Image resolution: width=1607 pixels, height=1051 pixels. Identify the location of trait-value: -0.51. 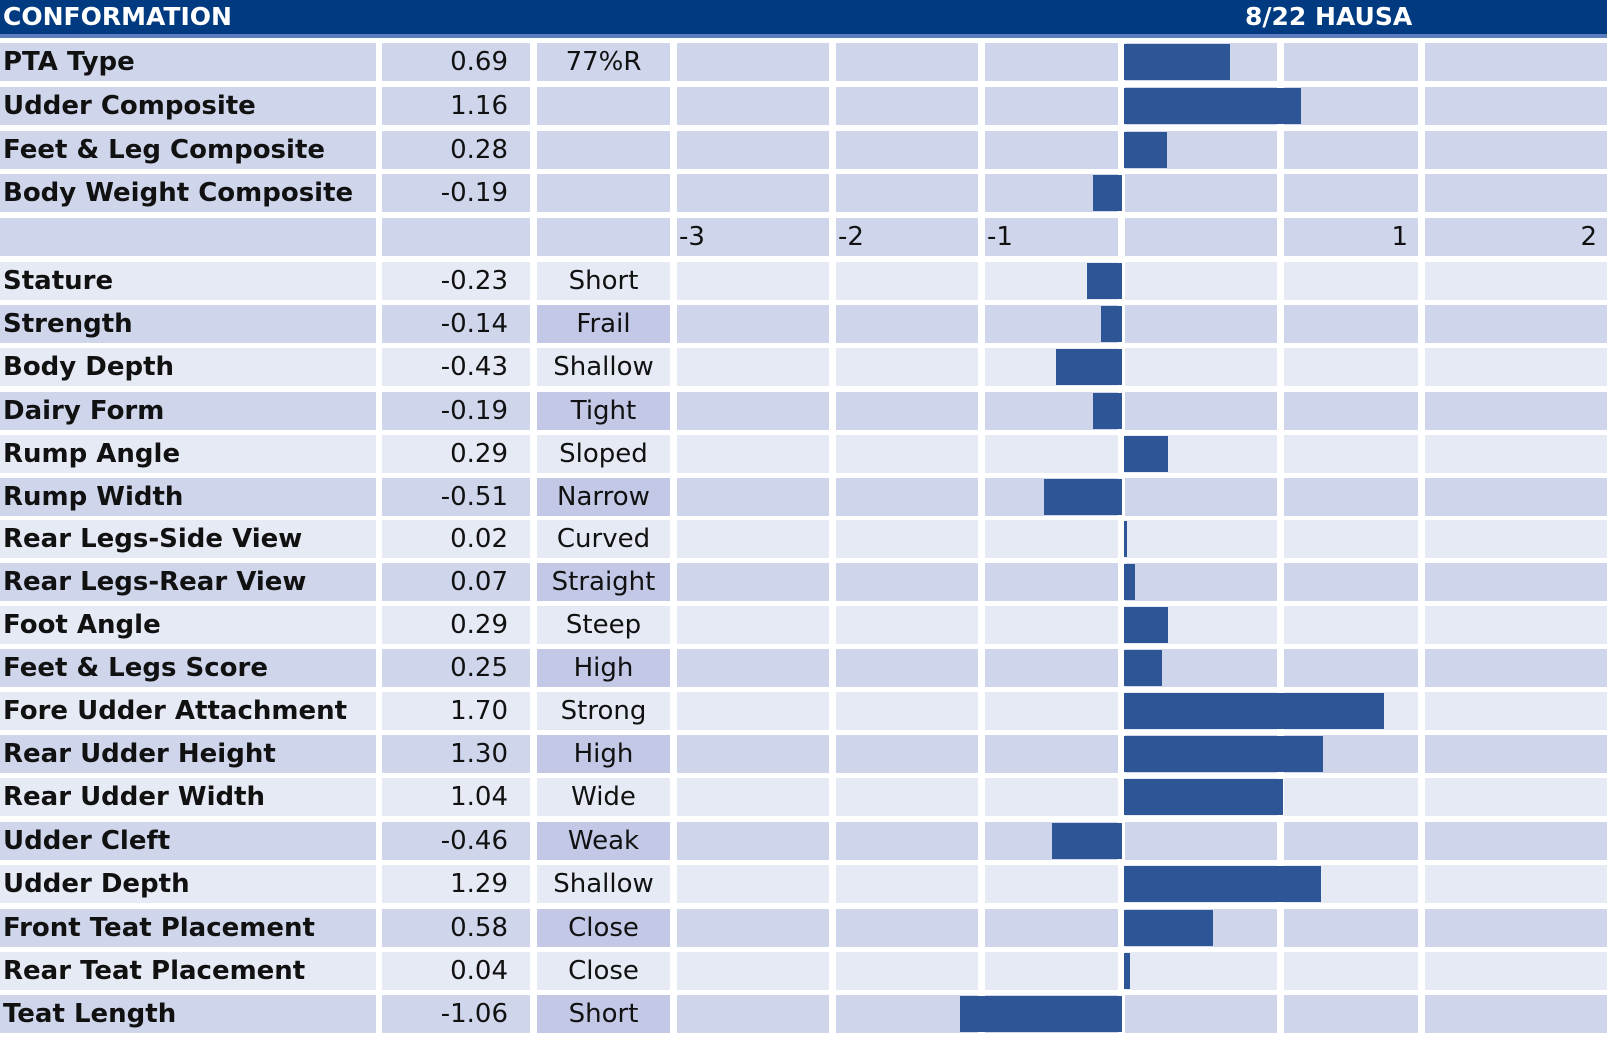
(456, 497).